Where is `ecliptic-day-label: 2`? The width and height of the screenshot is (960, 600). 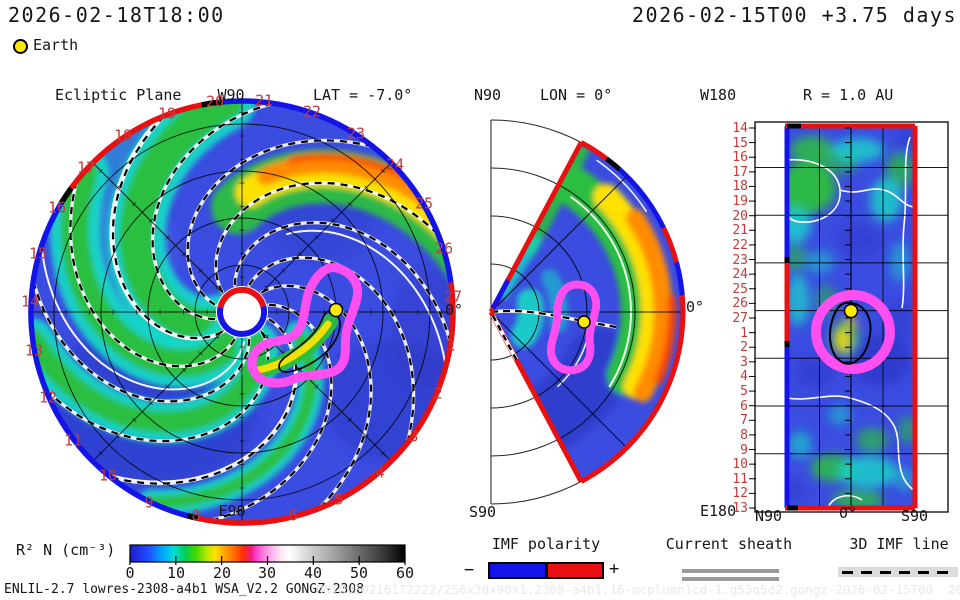
ecliptic-day-label: 2 is located at coordinates (438, 393).